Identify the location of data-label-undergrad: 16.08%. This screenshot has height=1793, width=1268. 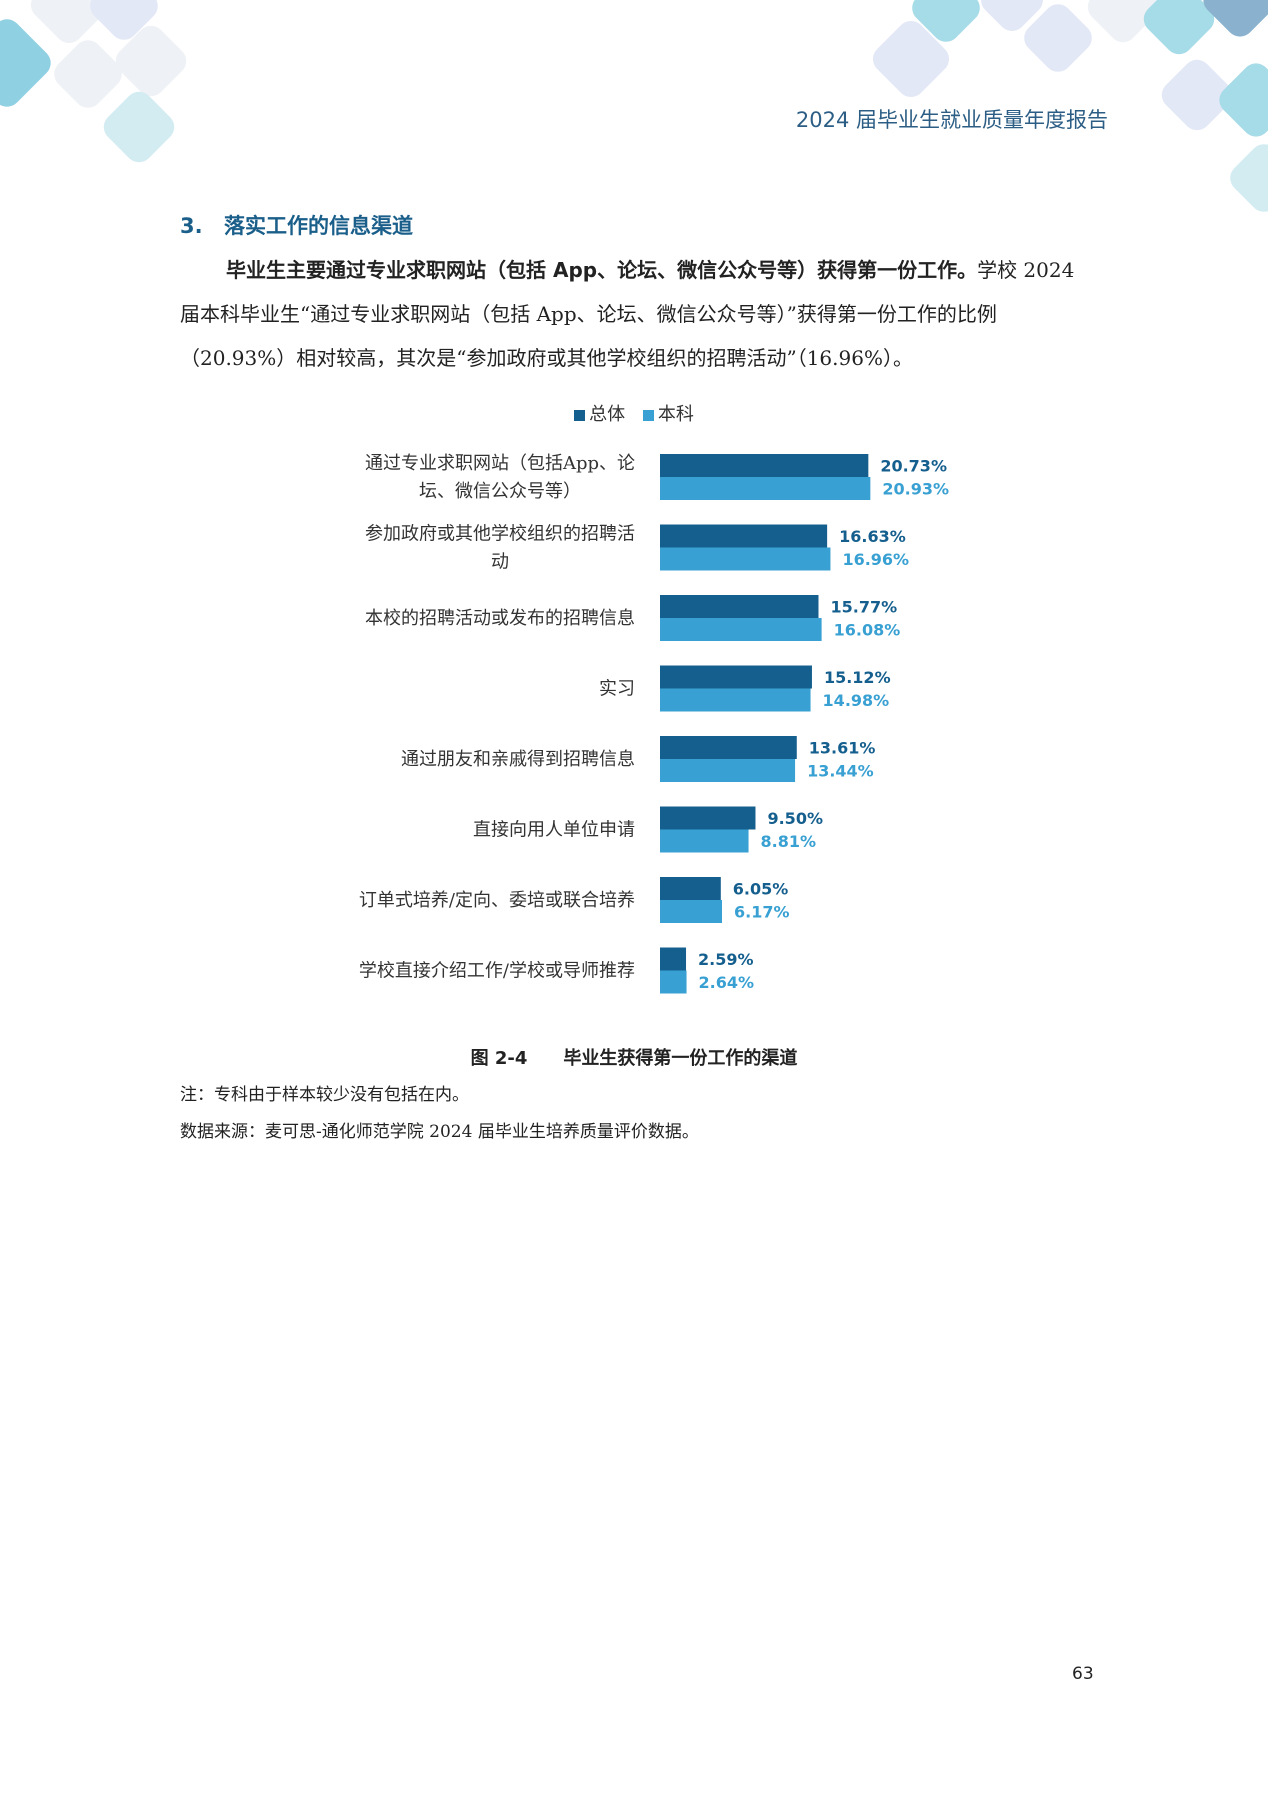
(867, 630).